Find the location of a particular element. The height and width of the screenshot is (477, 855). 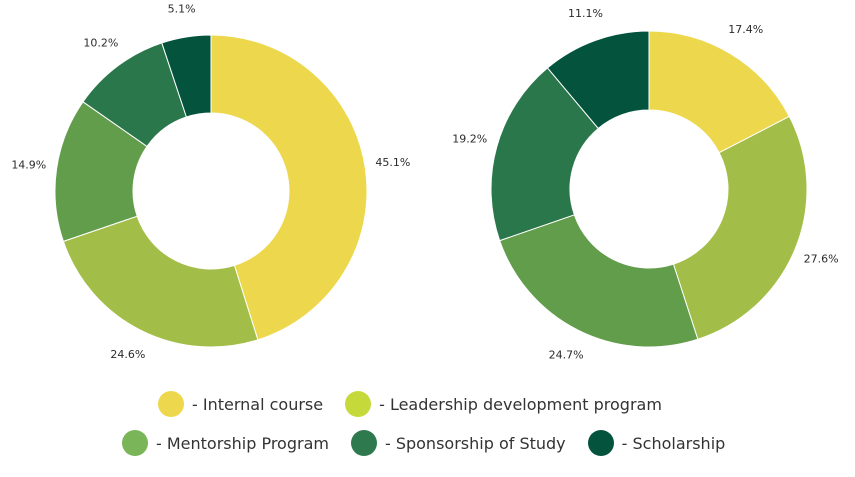

legend-item-scholarship: - Scholarship is located at coordinates (656, 443).